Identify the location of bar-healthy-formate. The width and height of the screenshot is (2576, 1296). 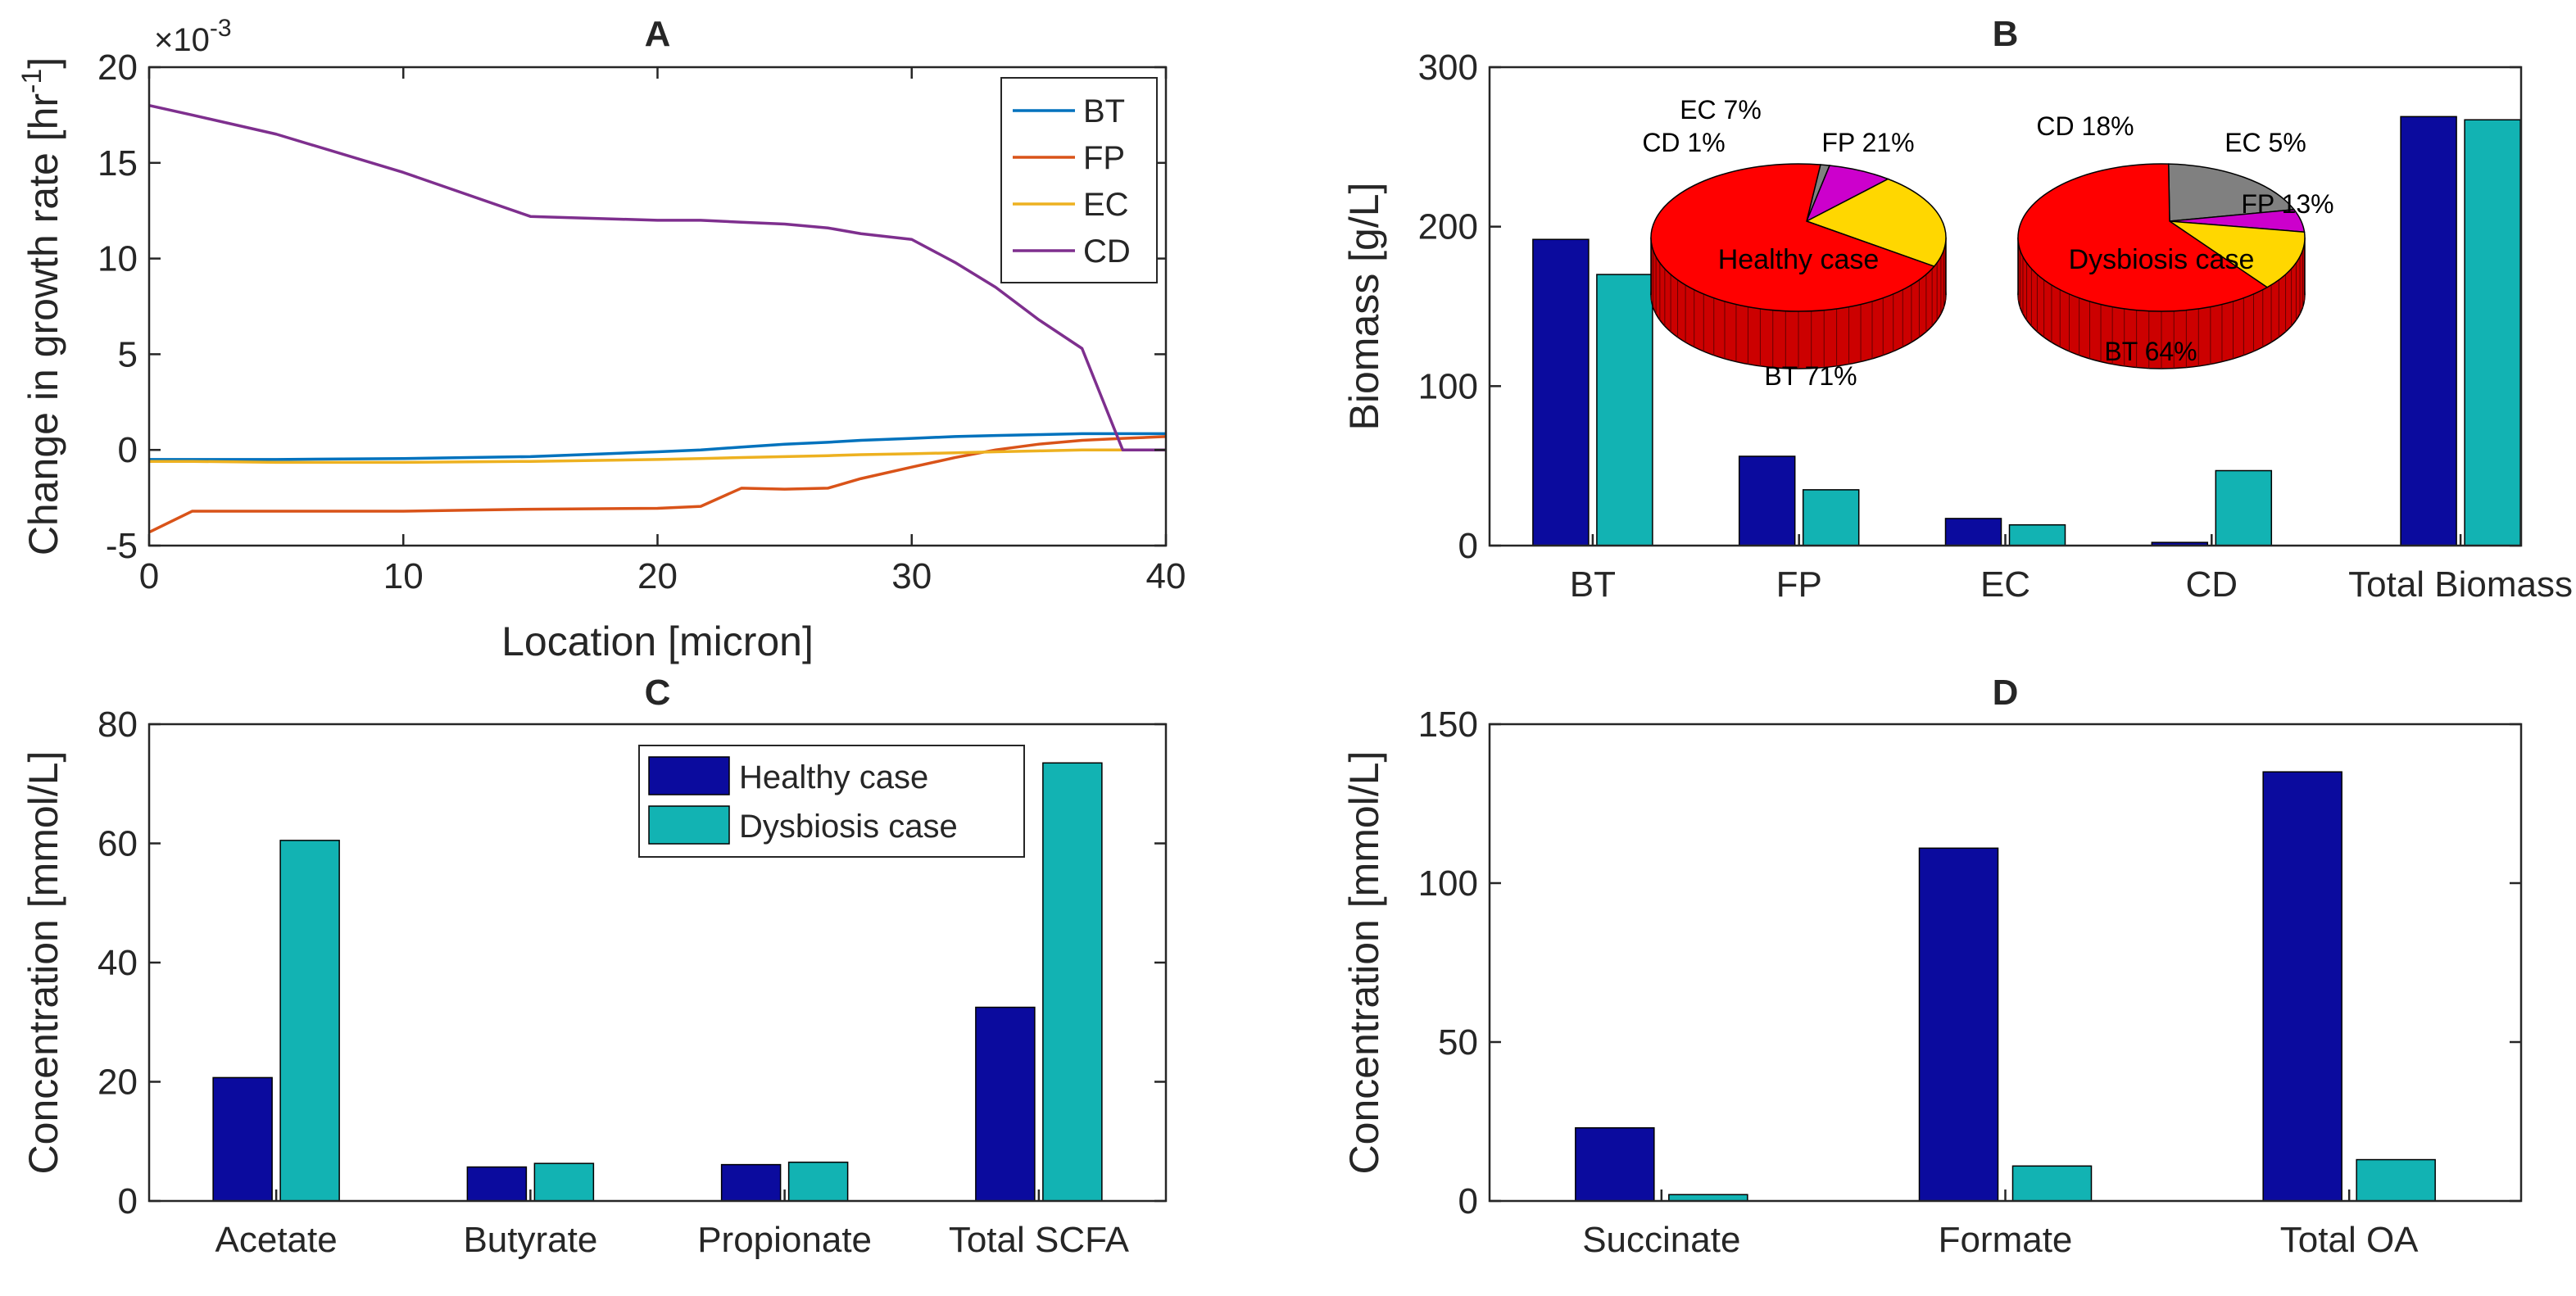
(1958, 1024).